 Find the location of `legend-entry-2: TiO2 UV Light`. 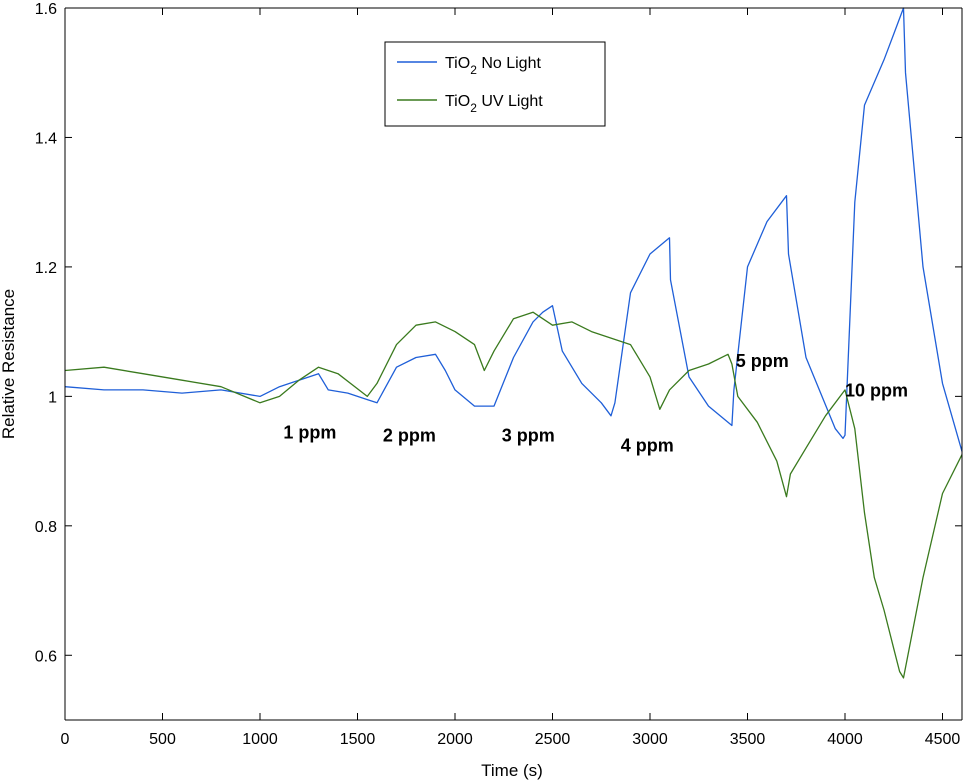

legend-entry-2: TiO2 UV Light is located at coordinates (494, 104).